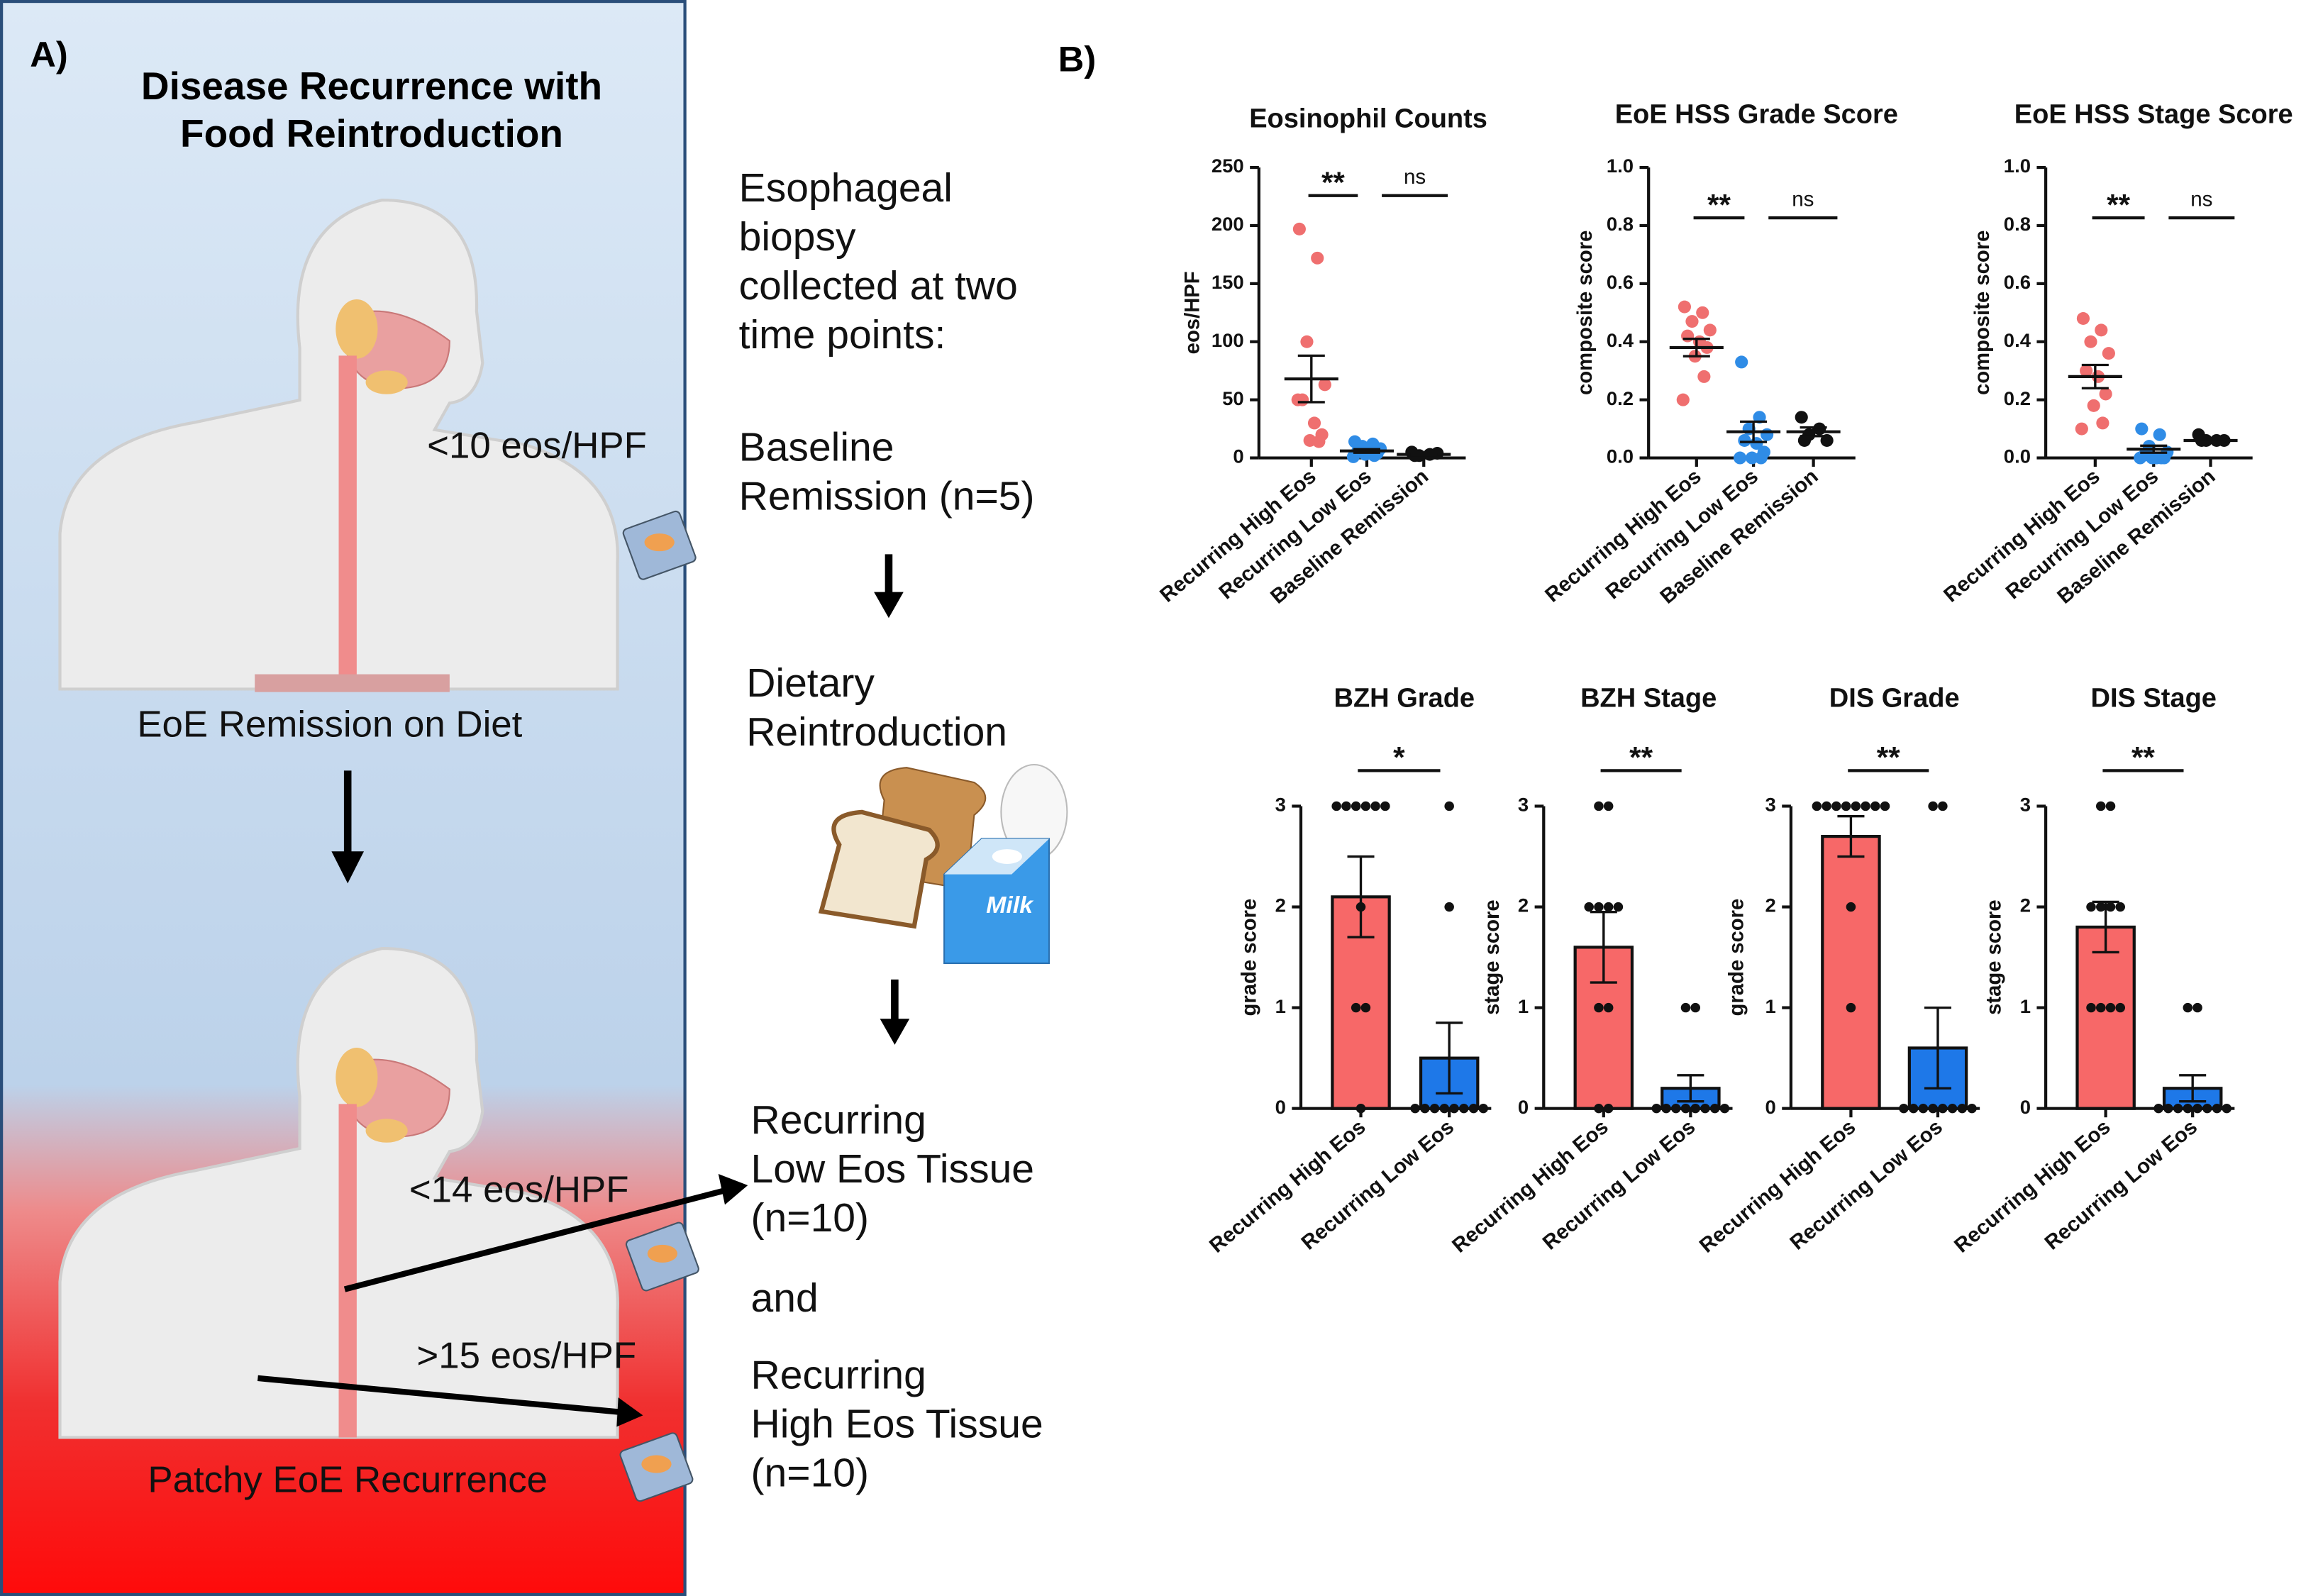 The image size is (2323, 1596). Describe the element at coordinates (811, 683) in the screenshot. I see `timeline-text: Dietary` at that location.